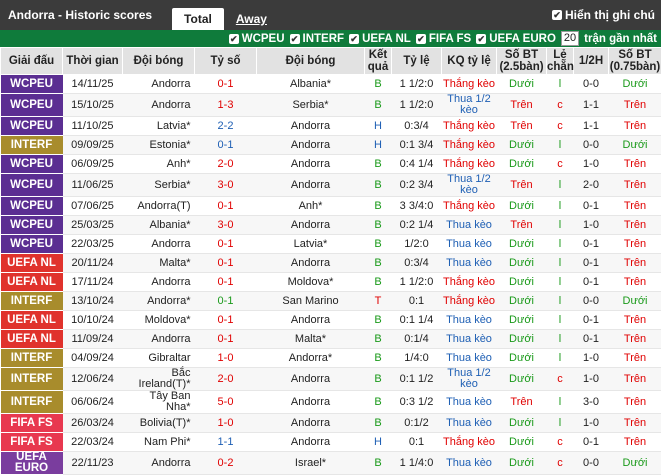  I want to click on home-team: Albania*, so click(159, 225).